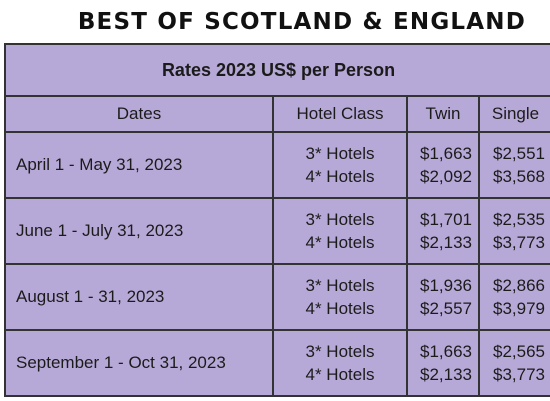 The height and width of the screenshot is (401, 550). Describe the element at coordinates (519, 219) in the screenshot. I see `single-rate-3-star: $2,535` at that location.